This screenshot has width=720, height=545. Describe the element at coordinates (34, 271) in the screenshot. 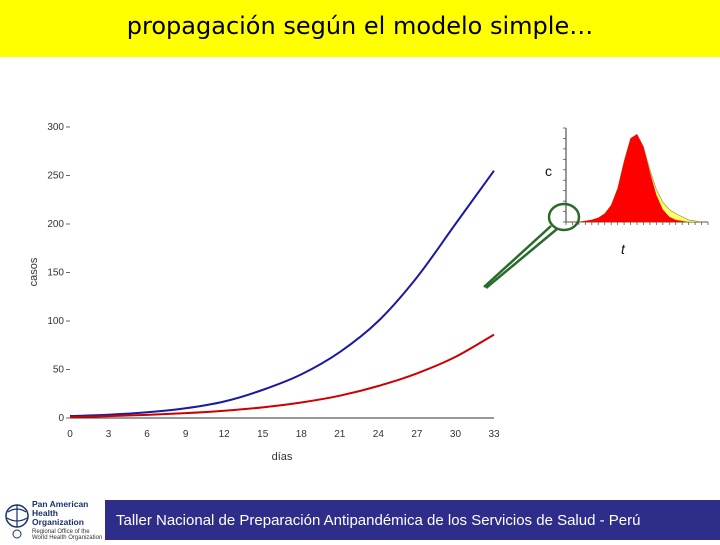

I see `y-axis-label: casos` at that location.